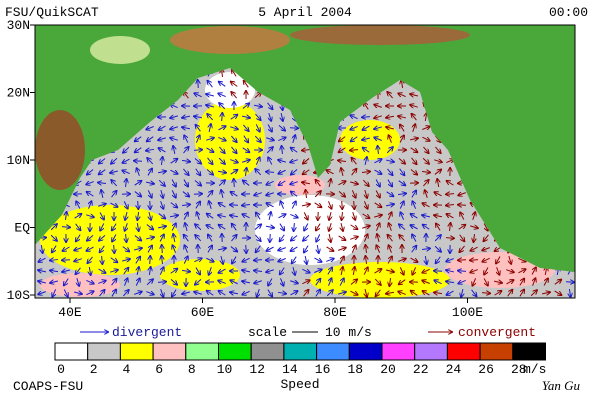 The width and height of the screenshot is (600, 400). Describe the element at coordinates (94, 369) in the screenshot. I see `colorbar-label: 2` at that location.